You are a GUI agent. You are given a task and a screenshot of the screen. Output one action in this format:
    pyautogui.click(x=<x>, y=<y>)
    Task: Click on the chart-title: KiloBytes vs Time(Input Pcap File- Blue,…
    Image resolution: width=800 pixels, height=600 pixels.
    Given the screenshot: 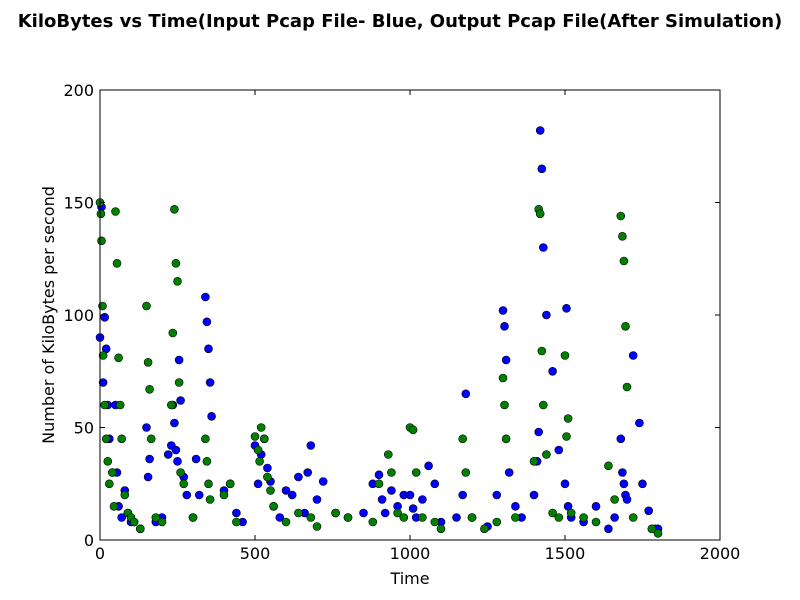 What is the action you would take?
    pyautogui.click(x=400, y=21)
    